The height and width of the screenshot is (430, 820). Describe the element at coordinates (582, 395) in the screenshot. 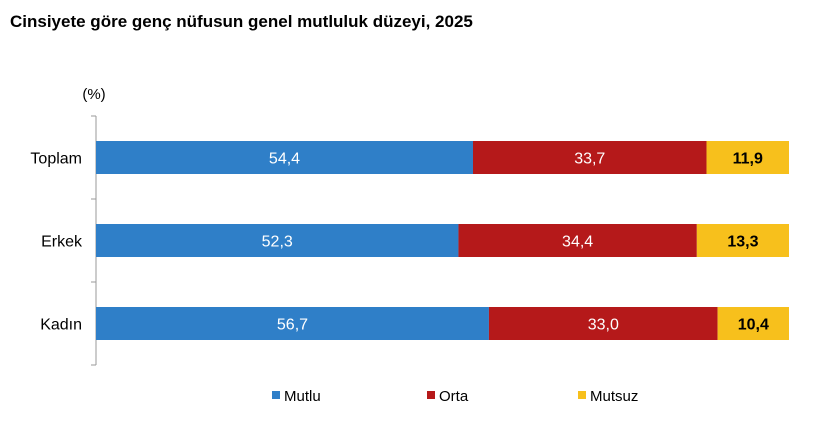

I see `legend-swatch-mutsuz` at that location.